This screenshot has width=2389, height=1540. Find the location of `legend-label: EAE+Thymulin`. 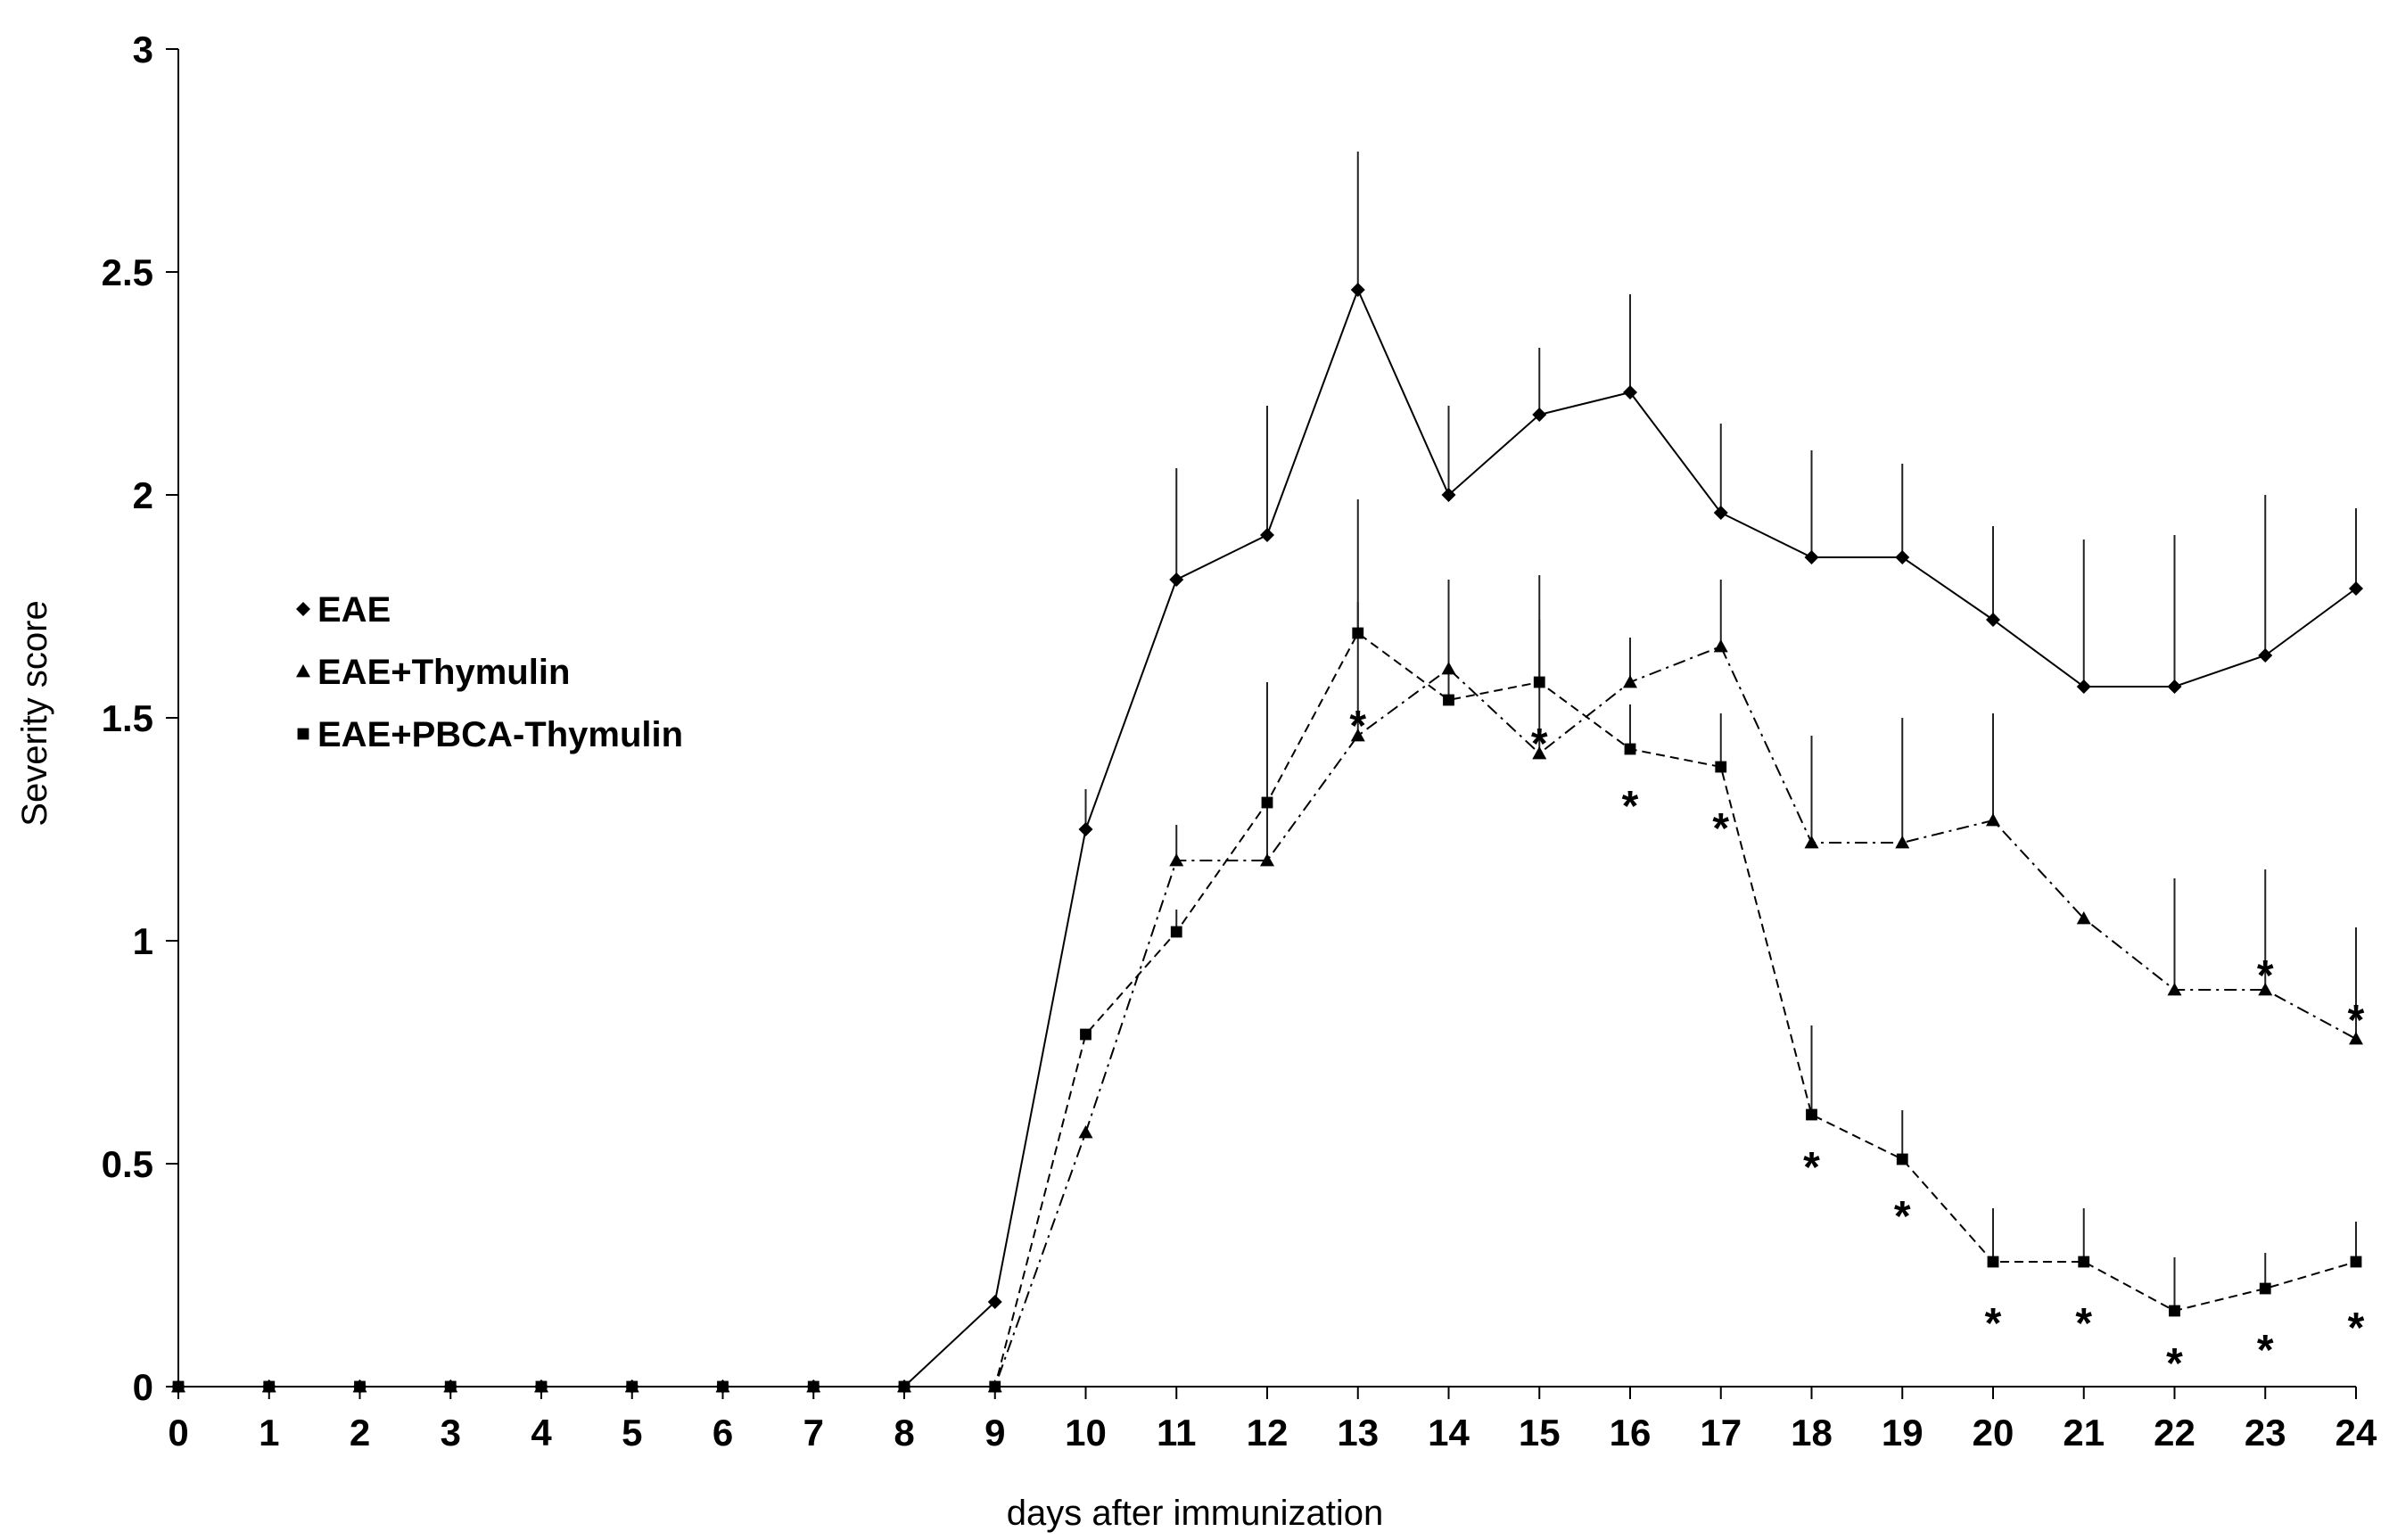

legend-label: EAE+Thymulin is located at coordinates (444, 673).